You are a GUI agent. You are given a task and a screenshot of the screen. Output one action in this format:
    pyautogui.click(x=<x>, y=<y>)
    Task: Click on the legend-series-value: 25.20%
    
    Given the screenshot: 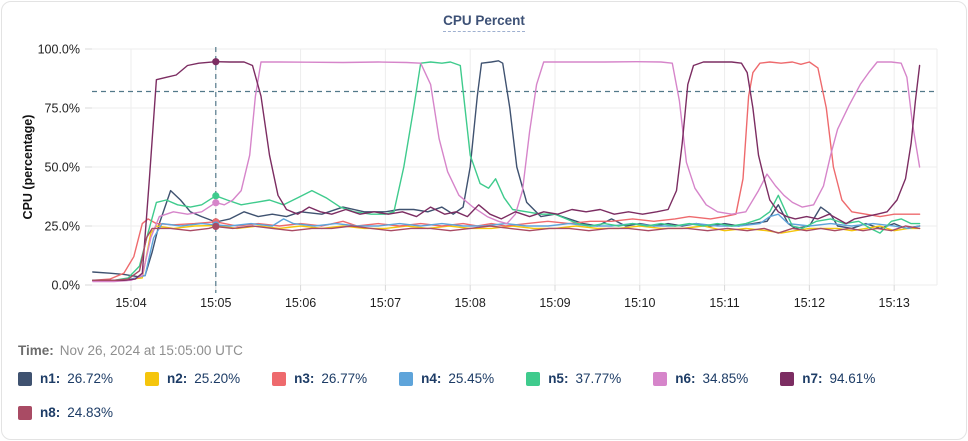 What is the action you would take?
    pyautogui.click(x=217, y=378)
    